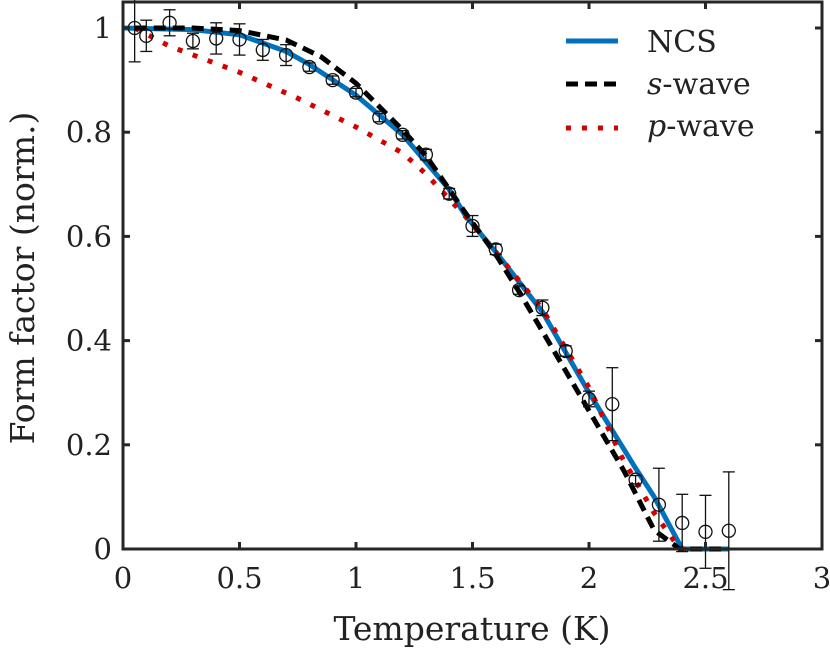 The width and height of the screenshot is (830, 651). I want to click on legend-label-s-wave: s-wave, so click(699, 84).